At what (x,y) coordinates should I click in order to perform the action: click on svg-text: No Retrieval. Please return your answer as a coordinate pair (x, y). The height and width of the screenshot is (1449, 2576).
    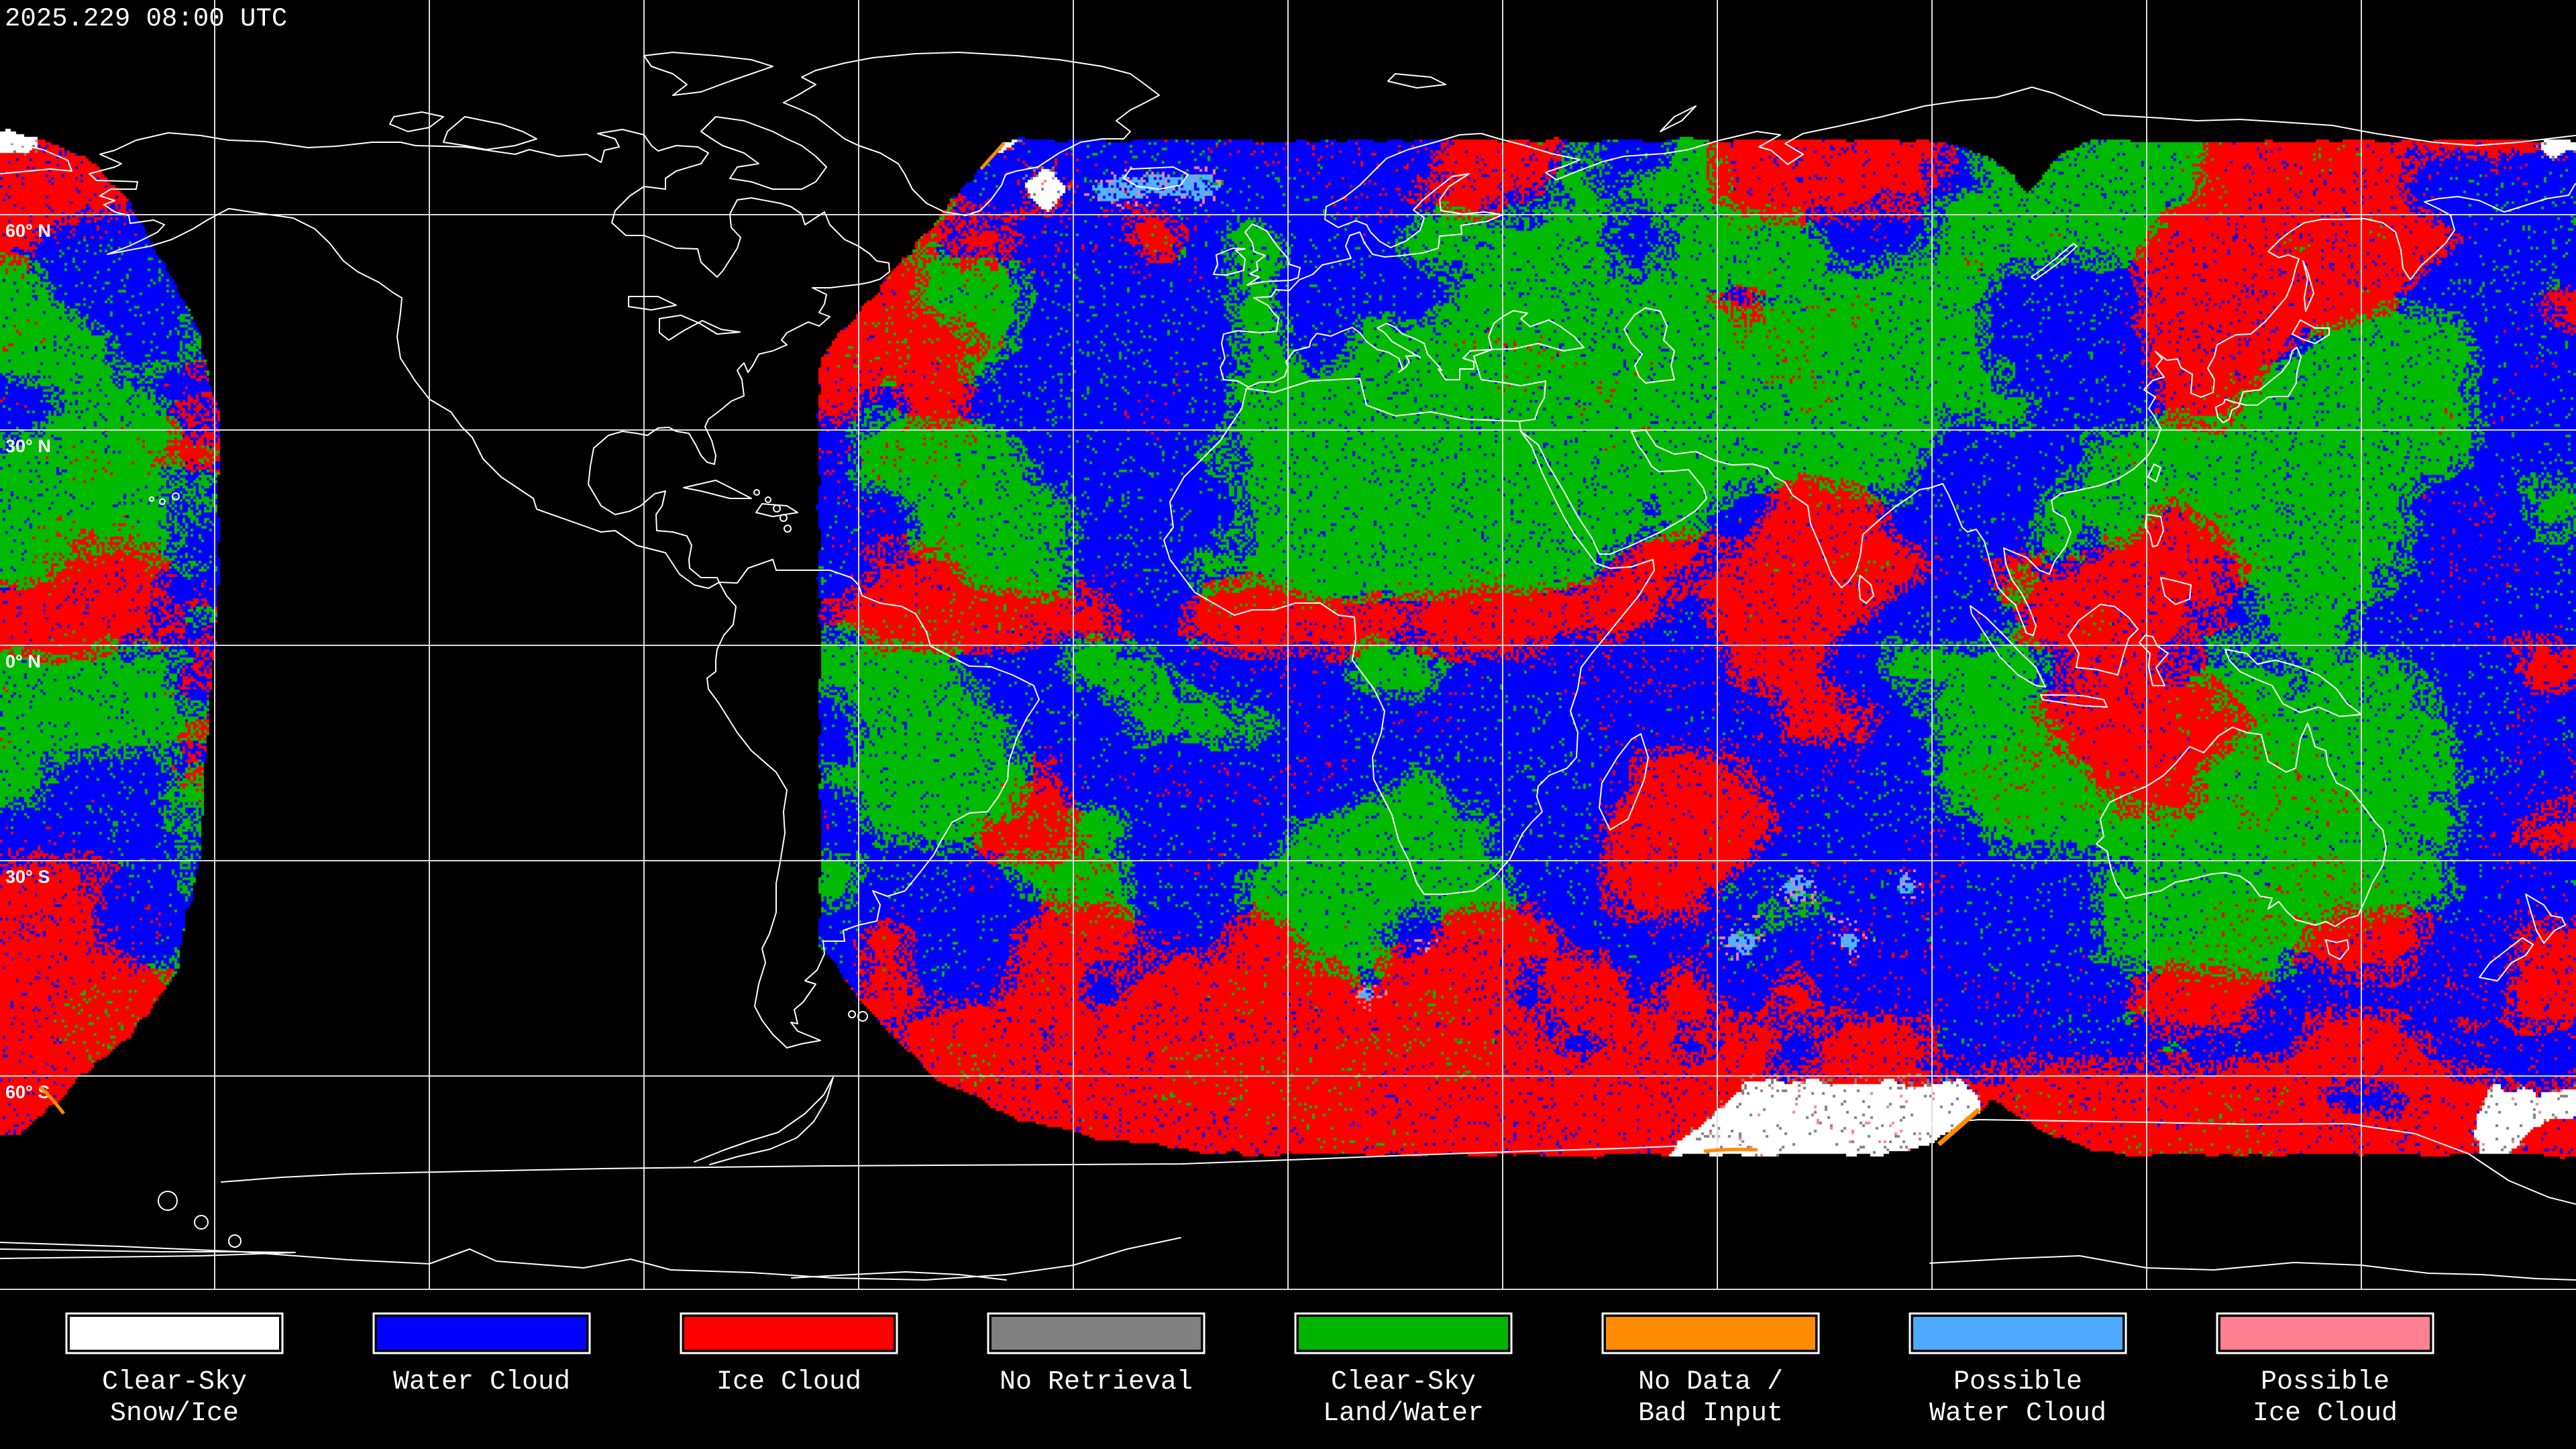
    Looking at the image, I should click on (1096, 1382).